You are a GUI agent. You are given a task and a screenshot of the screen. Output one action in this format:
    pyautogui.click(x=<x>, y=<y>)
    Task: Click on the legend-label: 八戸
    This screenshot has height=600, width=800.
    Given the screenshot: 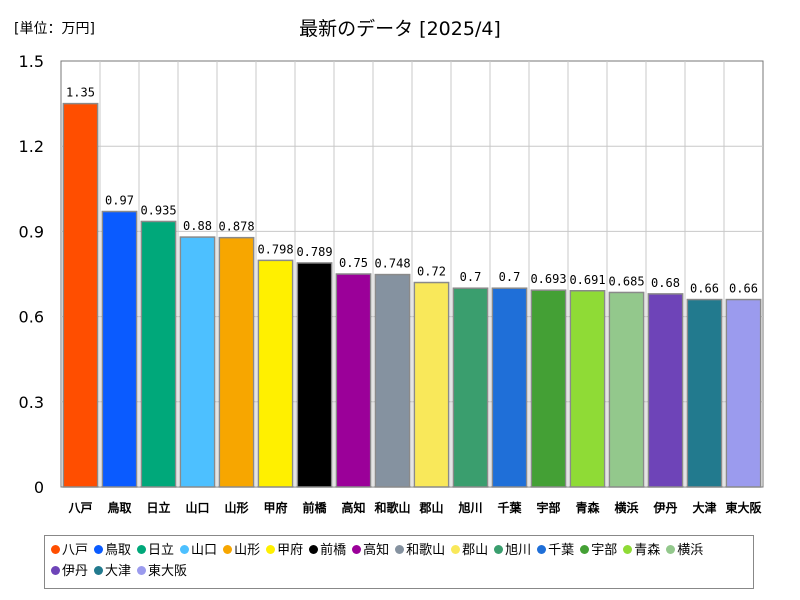 What is the action you would take?
    pyautogui.click(x=75, y=550)
    